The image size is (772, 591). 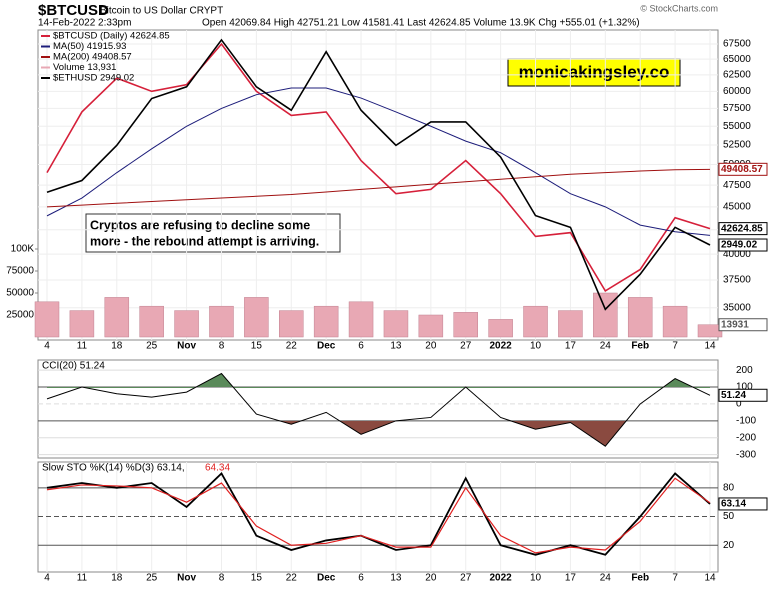 I want to click on legend-entry: $BTCUSD (Daily) 42624.85, so click(x=111, y=36).